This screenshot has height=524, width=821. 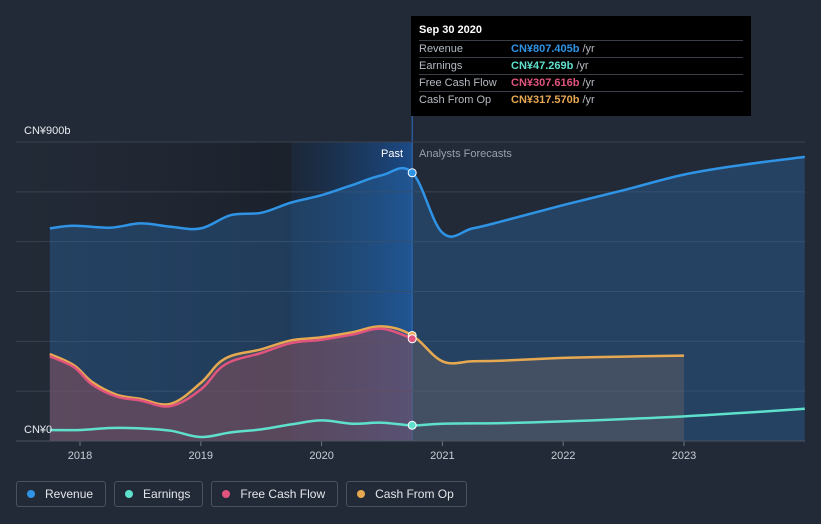 I want to click on tooltip-row-cash-from-op: Cash From Op CN¥317.570b /yr, so click(x=581, y=99).